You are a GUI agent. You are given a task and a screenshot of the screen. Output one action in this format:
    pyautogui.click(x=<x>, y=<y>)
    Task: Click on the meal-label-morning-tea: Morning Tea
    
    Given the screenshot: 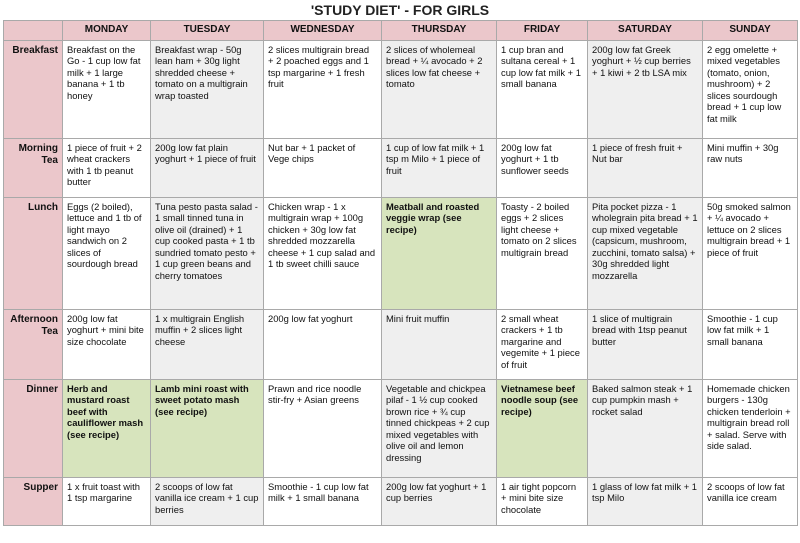 What is the action you would take?
    pyautogui.click(x=33, y=168)
    